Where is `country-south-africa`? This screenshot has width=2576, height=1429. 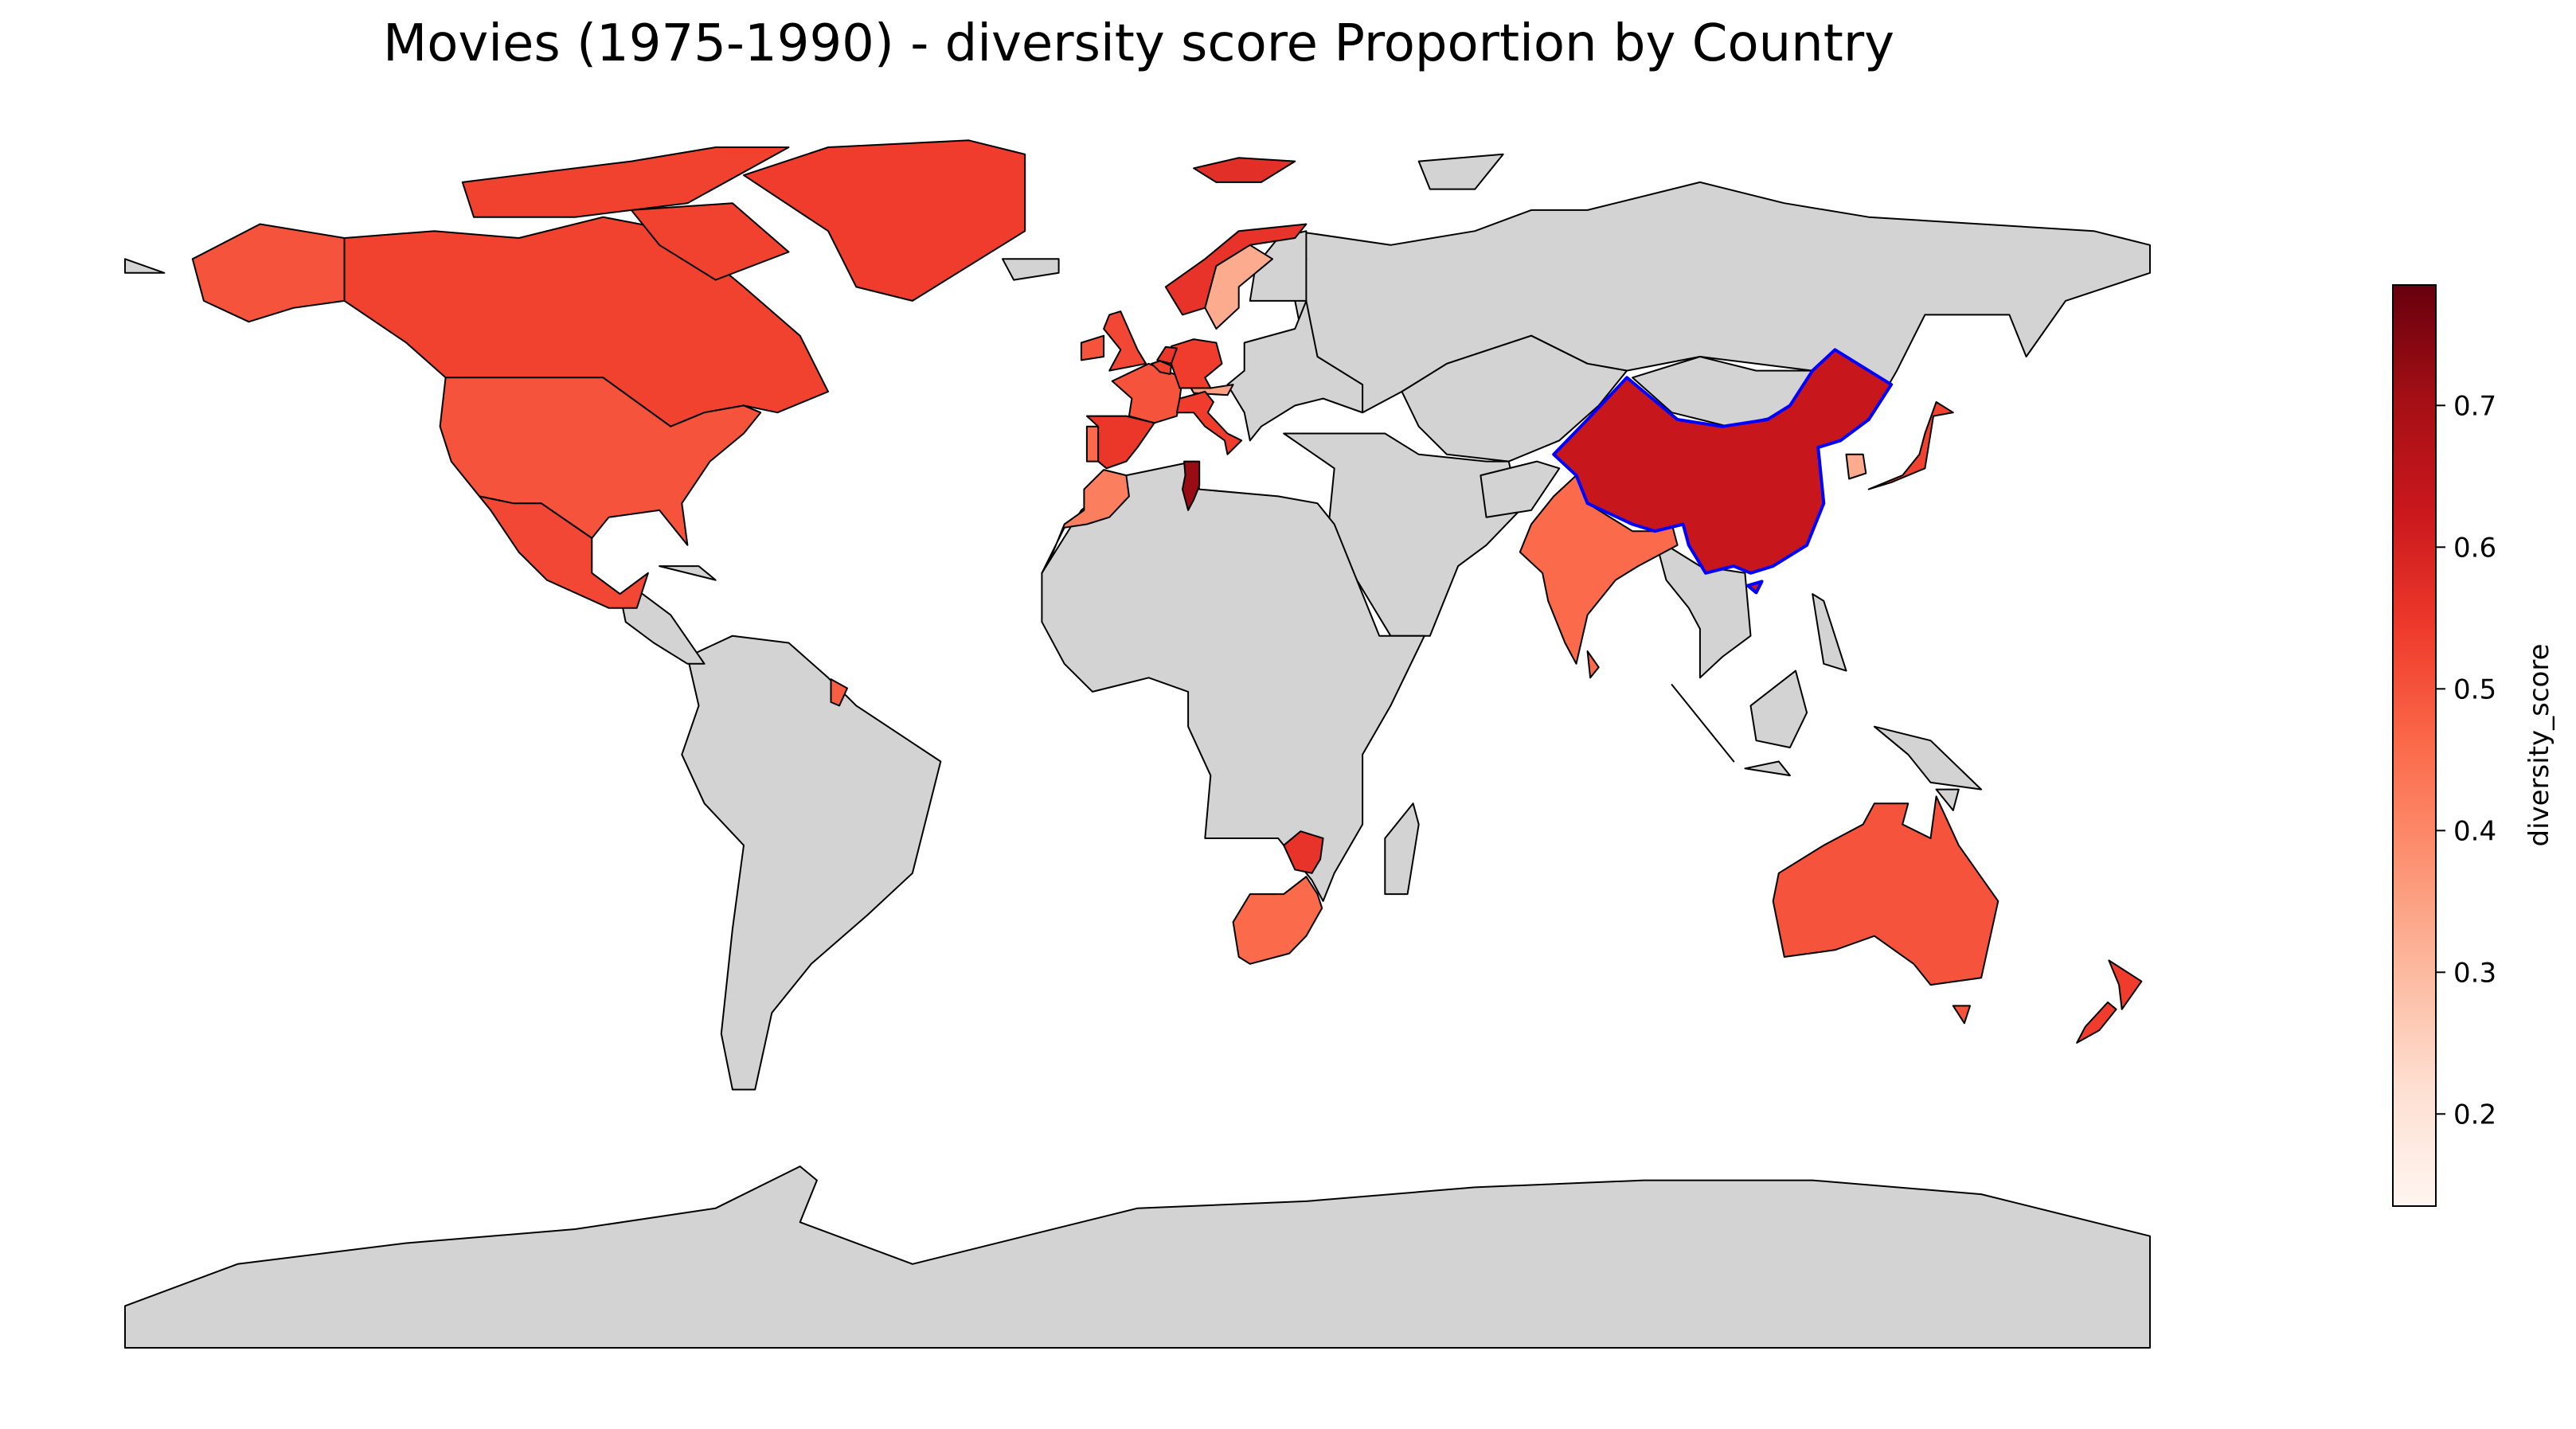 country-south-africa is located at coordinates (1277, 920).